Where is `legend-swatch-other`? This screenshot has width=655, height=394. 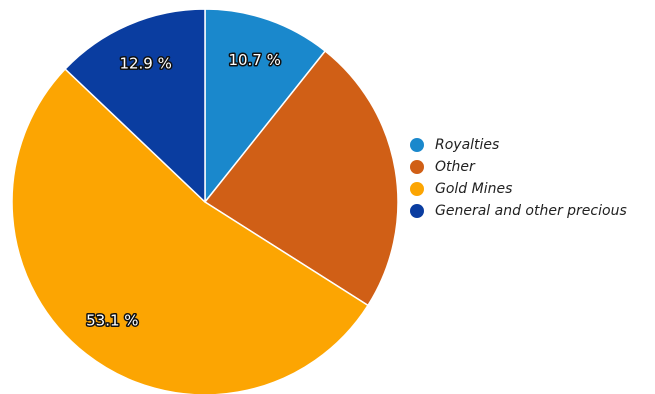
legend-swatch-other is located at coordinates (417, 167).